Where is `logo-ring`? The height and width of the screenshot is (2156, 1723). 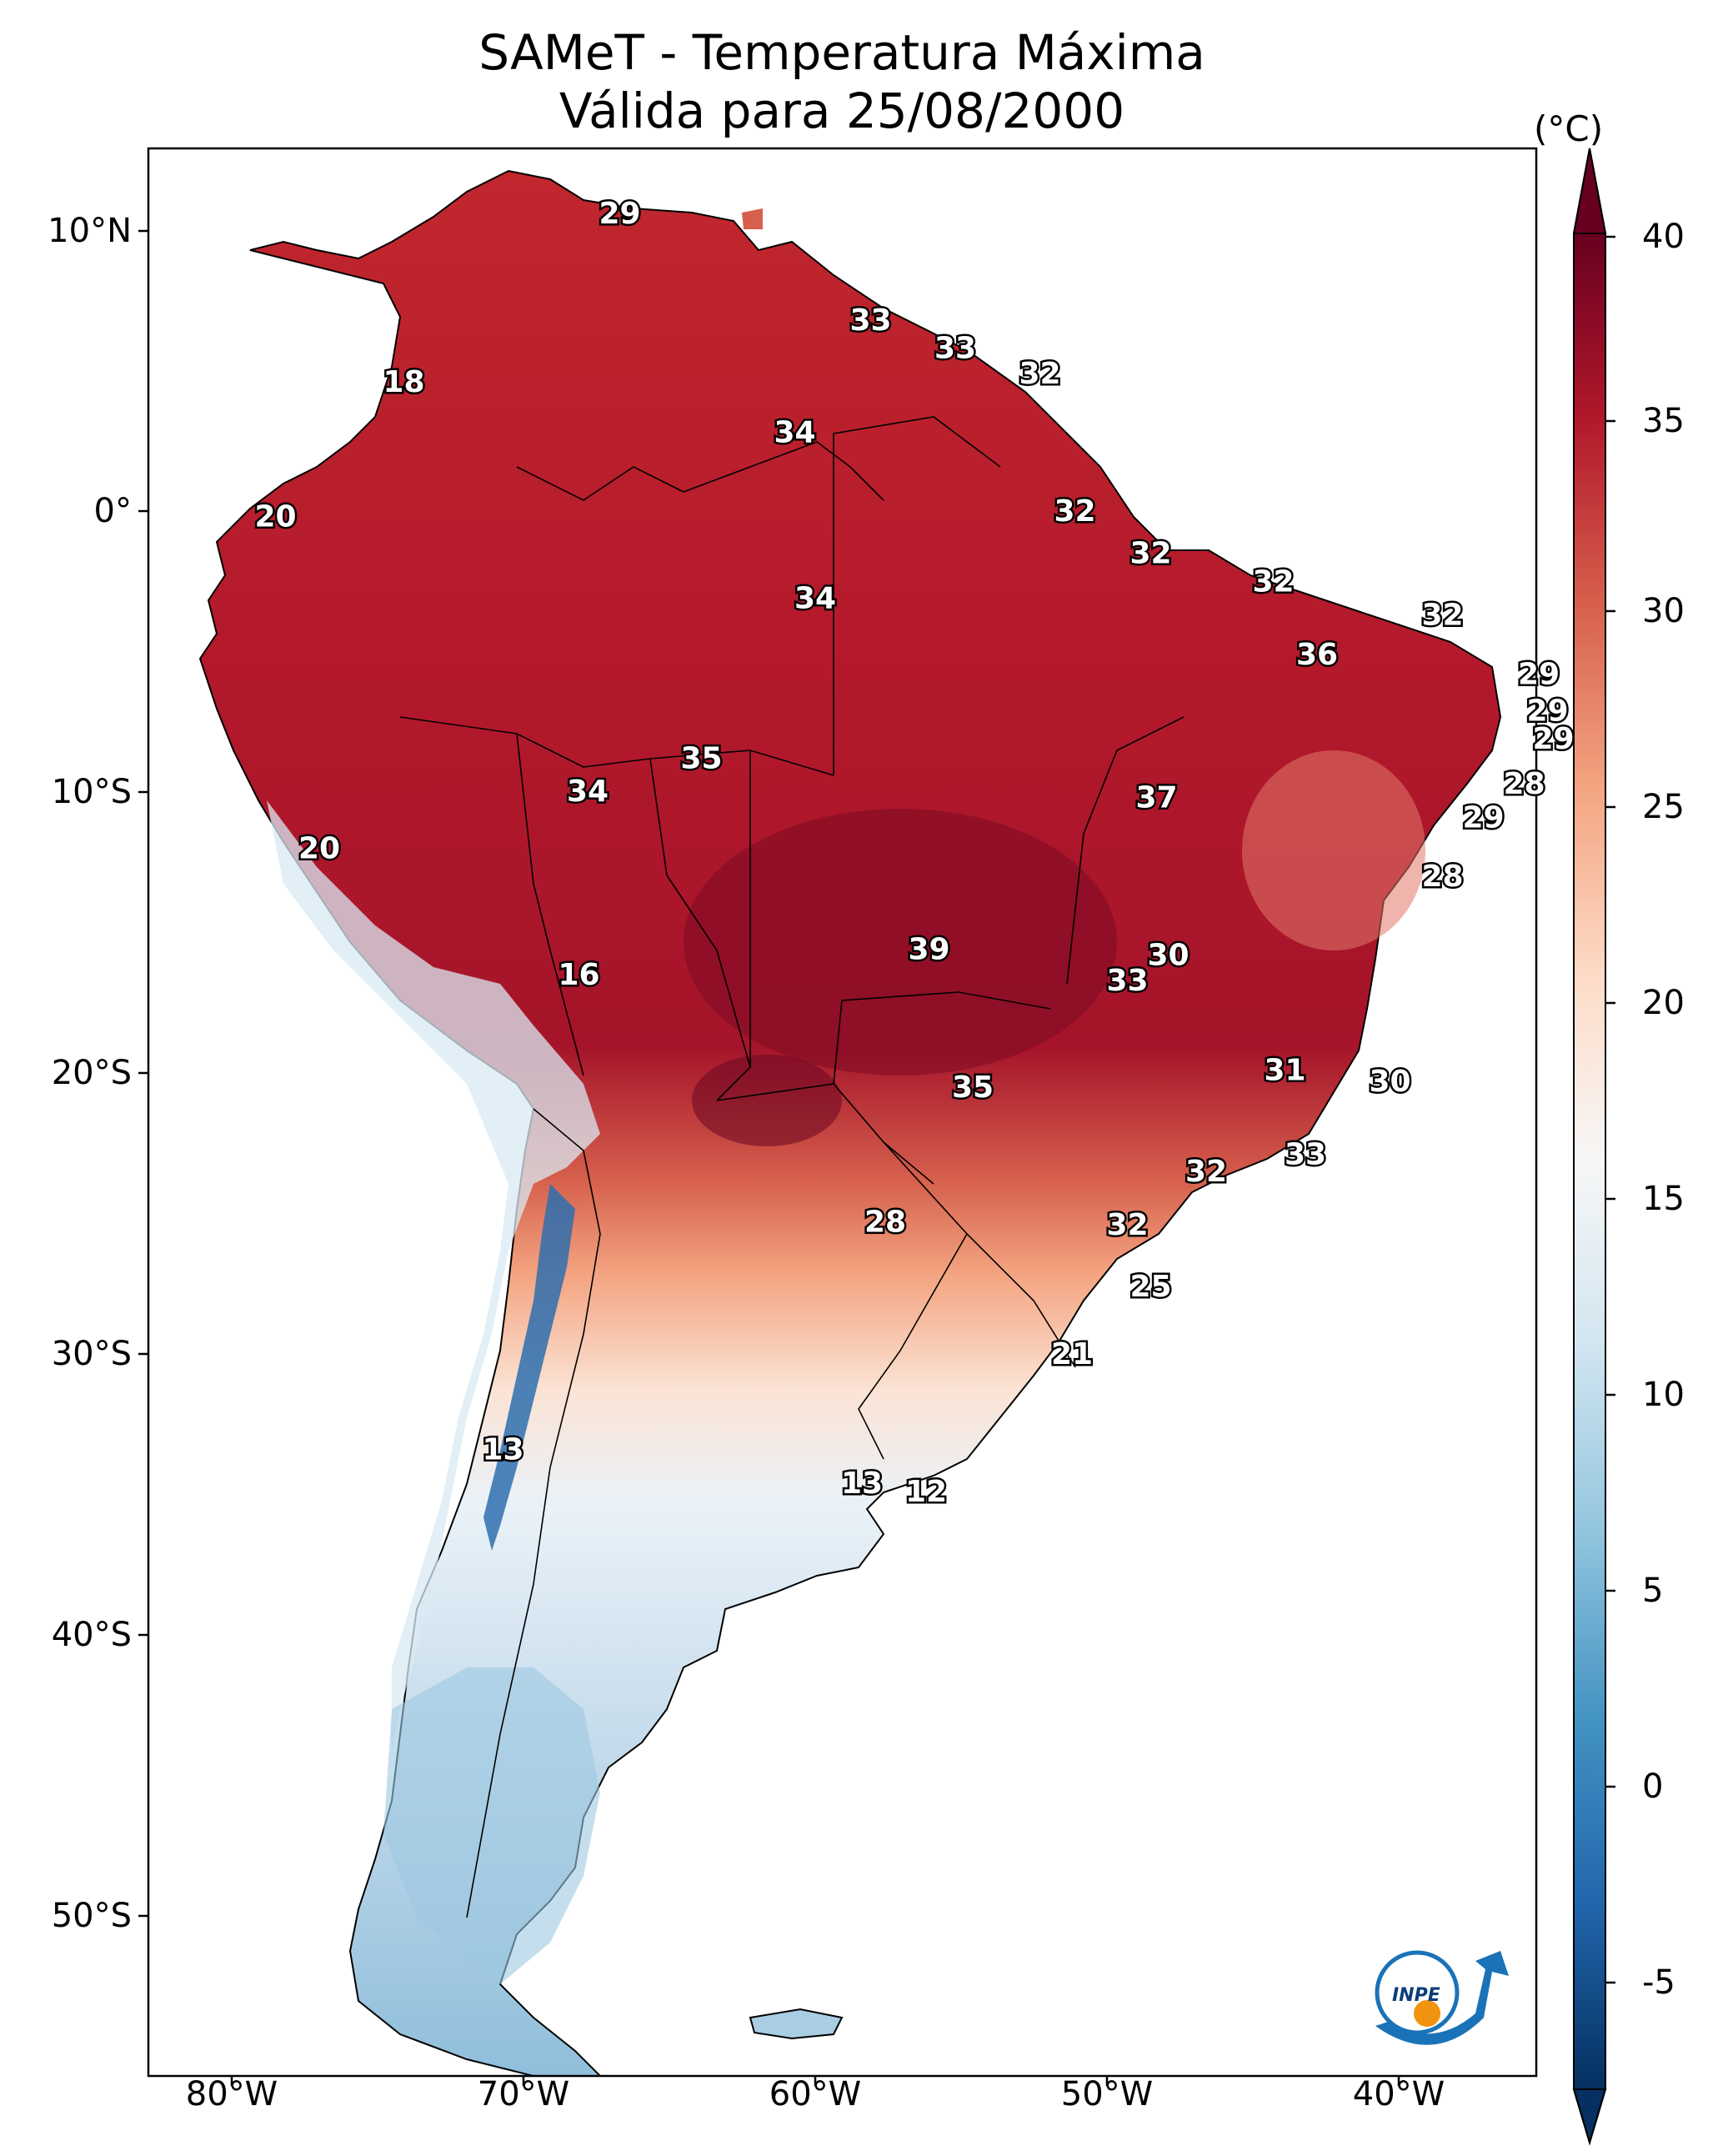
logo-ring is located at coordinates (1417, 1993).